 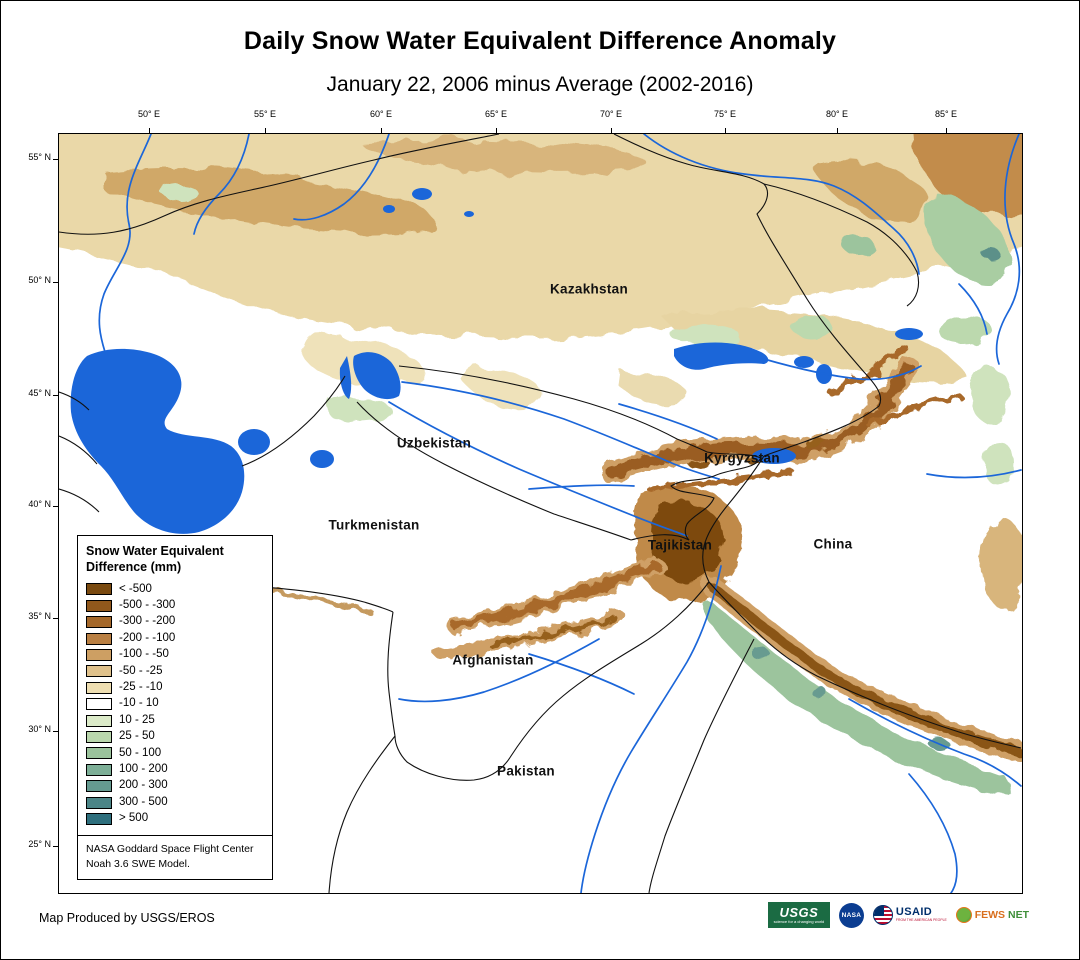 What do you see at coordinates (39, 504) in the screenshot?
I see `lat-label-40n: 40° N` at bounding box center [39, 504].